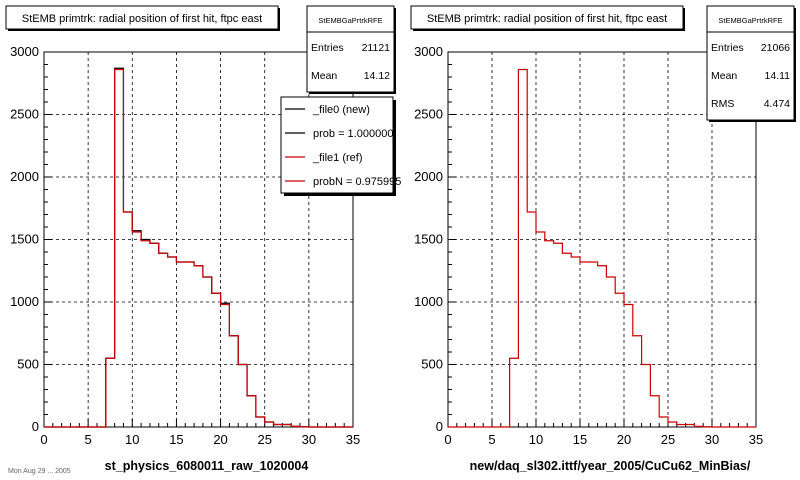 The height and width of the screenshot is (480, 800). I want to click on legend-label: prob = 1.000000, so click(353, 134).